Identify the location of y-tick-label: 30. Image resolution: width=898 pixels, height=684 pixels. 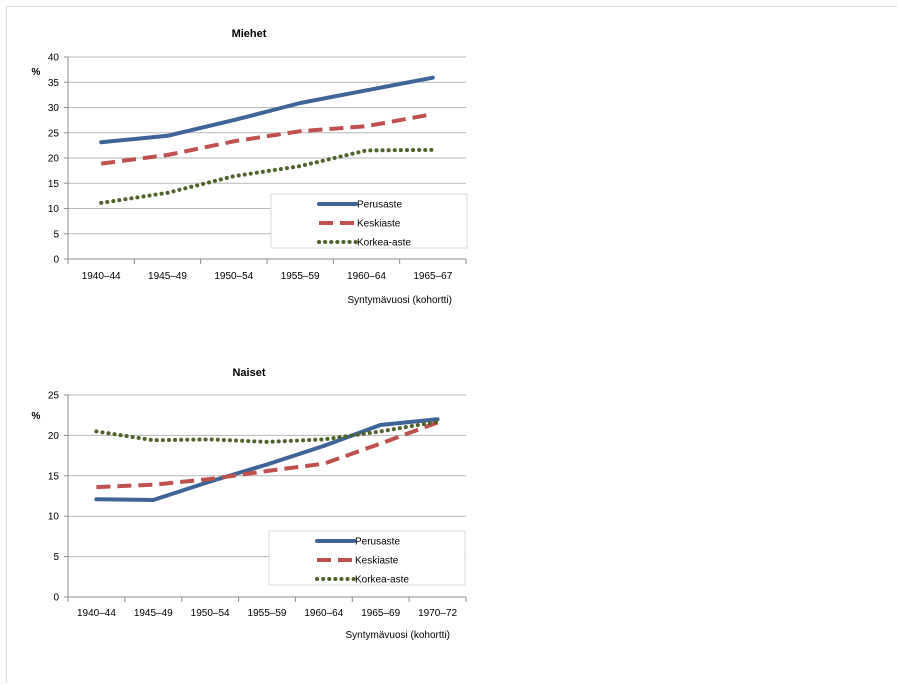
(54, 108).